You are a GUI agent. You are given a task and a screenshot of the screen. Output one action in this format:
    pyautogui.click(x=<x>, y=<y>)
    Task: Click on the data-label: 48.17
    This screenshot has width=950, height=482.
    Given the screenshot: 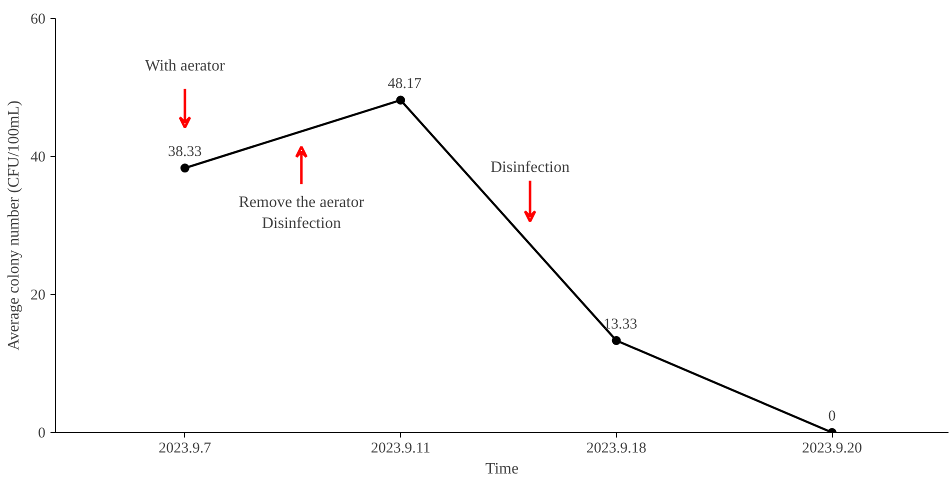 What is the action you would take?
    pyautogui.click(x=405, y=84)
    